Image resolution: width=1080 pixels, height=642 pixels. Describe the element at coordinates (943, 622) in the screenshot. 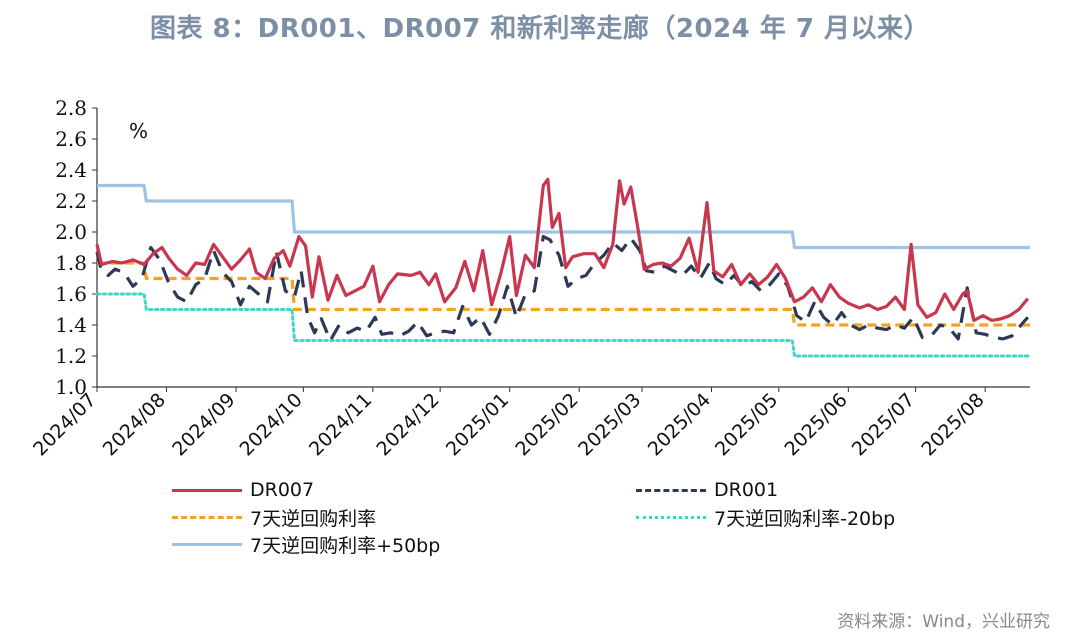

I see `source-note: 资料来源：Wind，兴业研究` at that location.